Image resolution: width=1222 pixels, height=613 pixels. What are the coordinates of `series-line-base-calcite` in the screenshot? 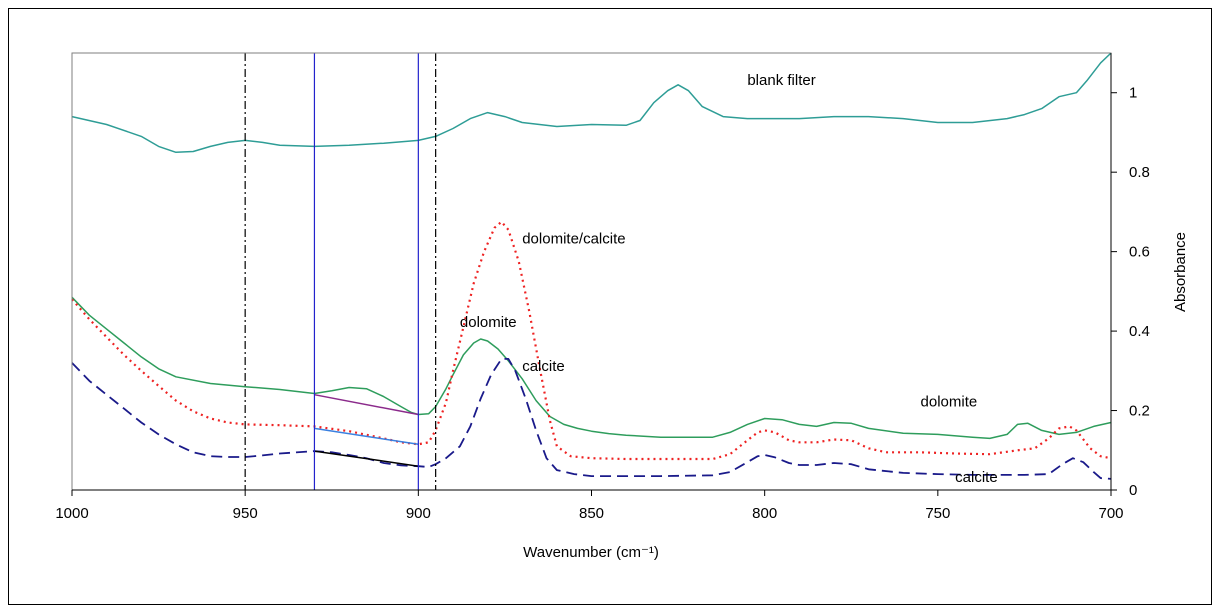 It's located at (366, 458).